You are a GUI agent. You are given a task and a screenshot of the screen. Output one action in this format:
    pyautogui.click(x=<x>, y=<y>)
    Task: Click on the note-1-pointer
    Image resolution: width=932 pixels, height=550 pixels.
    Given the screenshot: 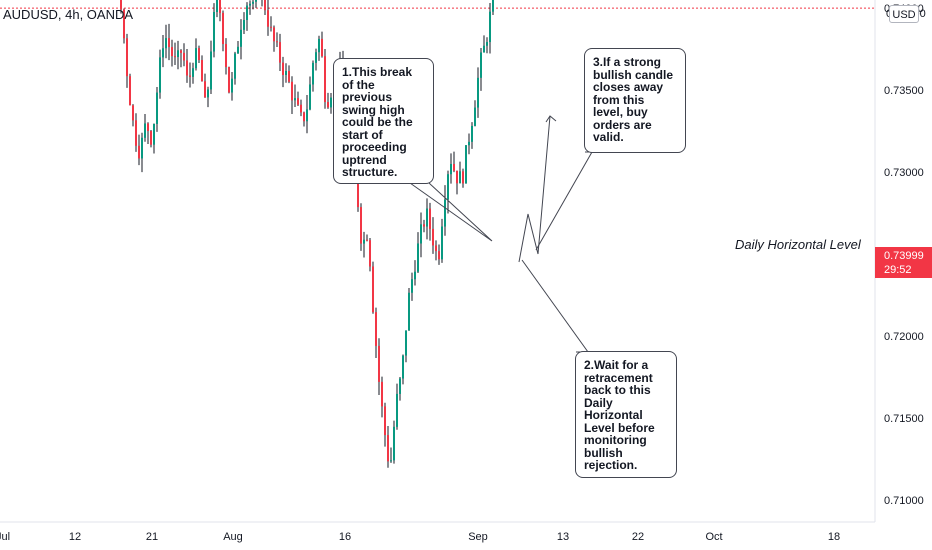 What is the action you would take?
    pyautogui.click(x=451, y=212)
    